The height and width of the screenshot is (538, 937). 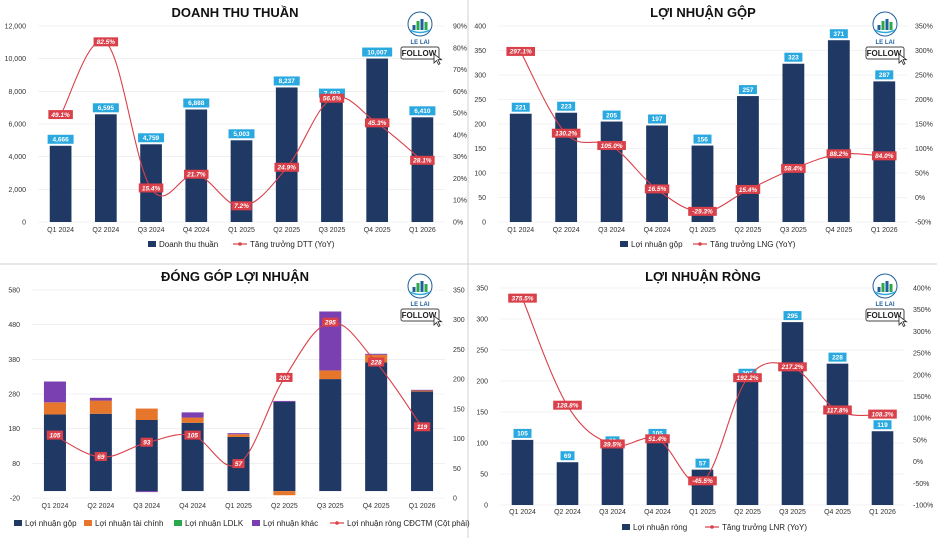 I want to click on line-value-label: 202, so click(x=284, y=378).